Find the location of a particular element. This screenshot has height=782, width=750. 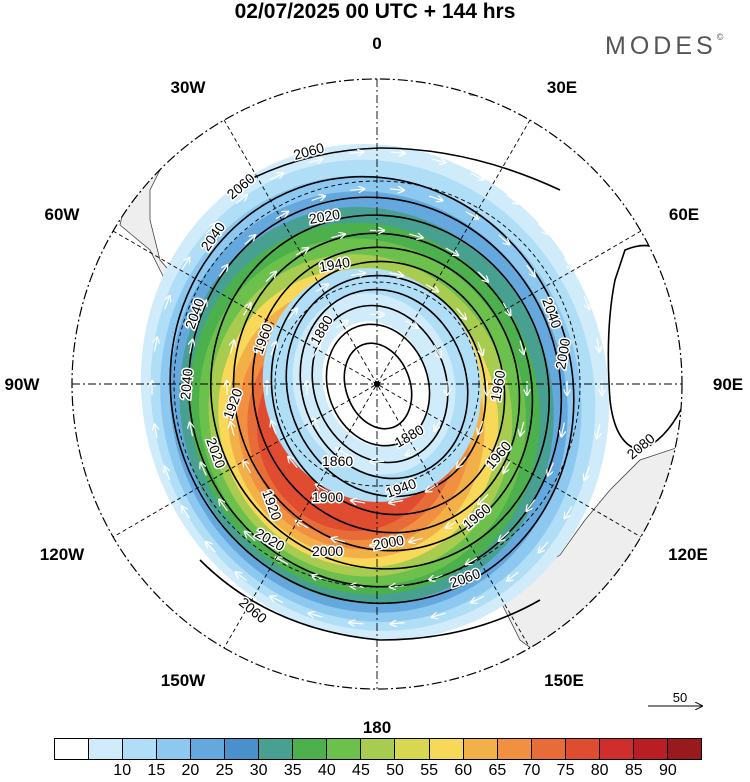

contour-1900 is located at coordinates (380, 384).